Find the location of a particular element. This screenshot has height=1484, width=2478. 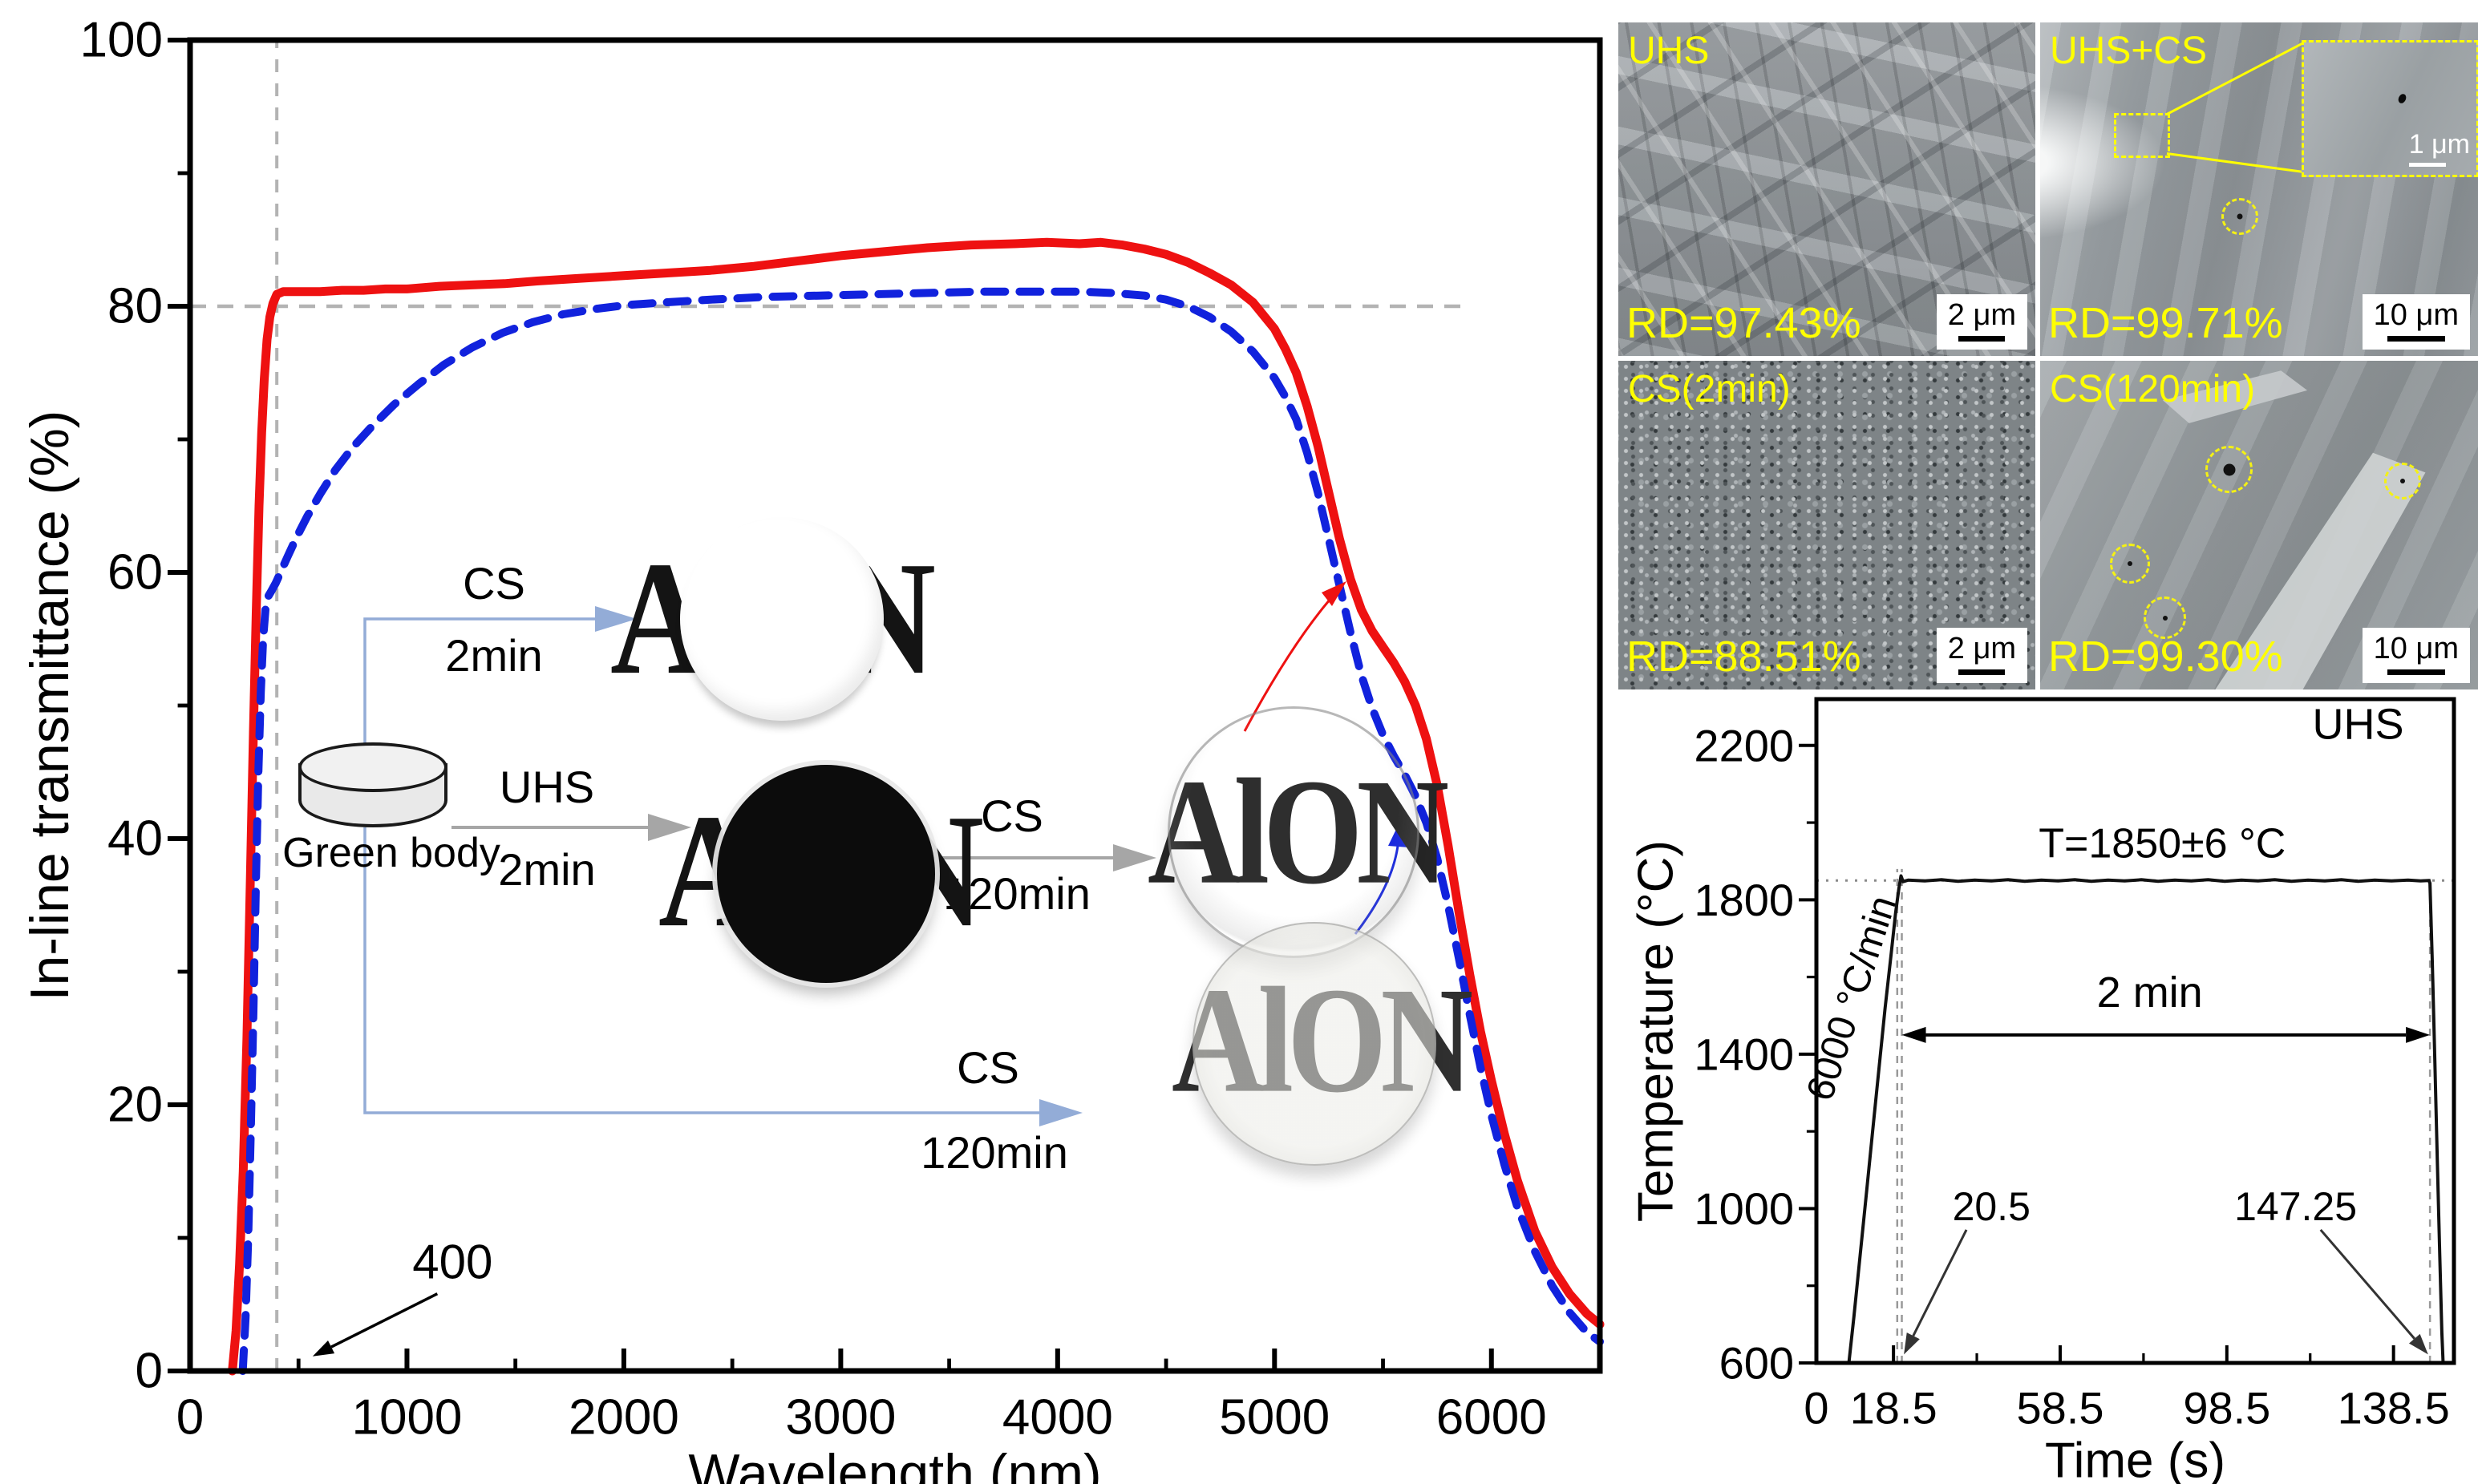

annotation-text: T=1850±6 °C is located at coordinates (2162, 844).